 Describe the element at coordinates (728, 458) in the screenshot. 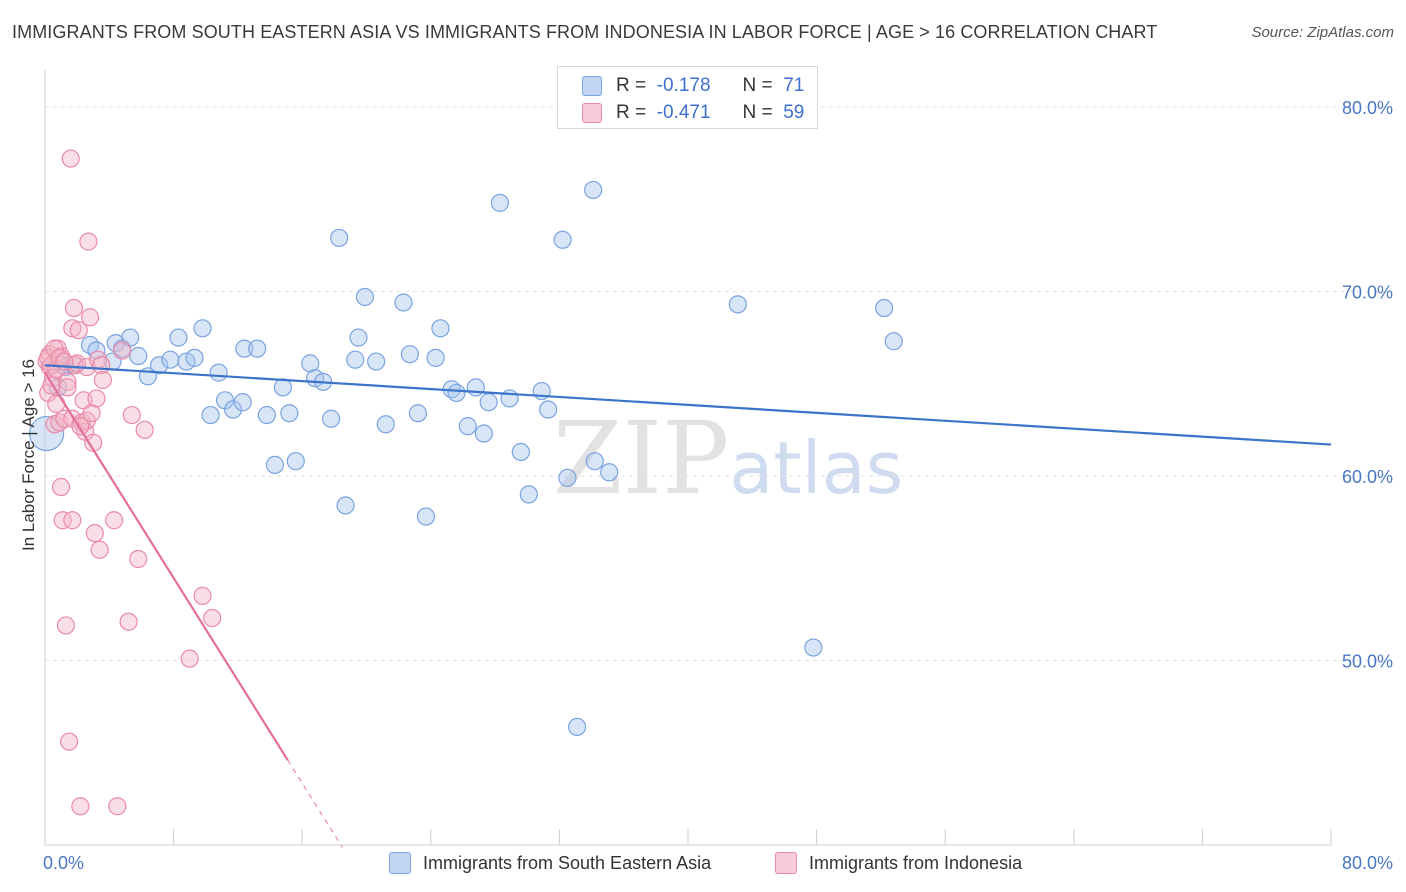

I see `watermark: ZIPatlas` at that location.